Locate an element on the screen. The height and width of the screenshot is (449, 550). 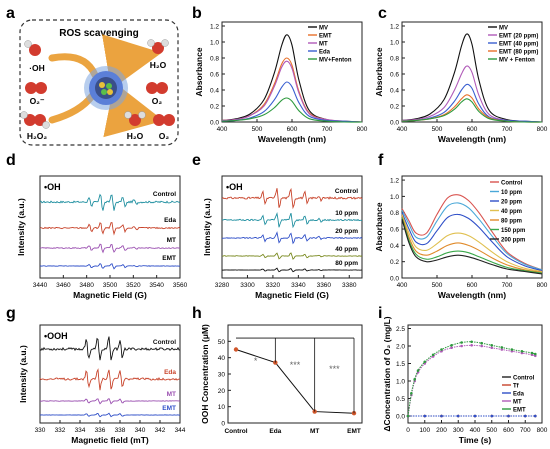
series-label: 10 ppm is located at coordinates (346, 213).